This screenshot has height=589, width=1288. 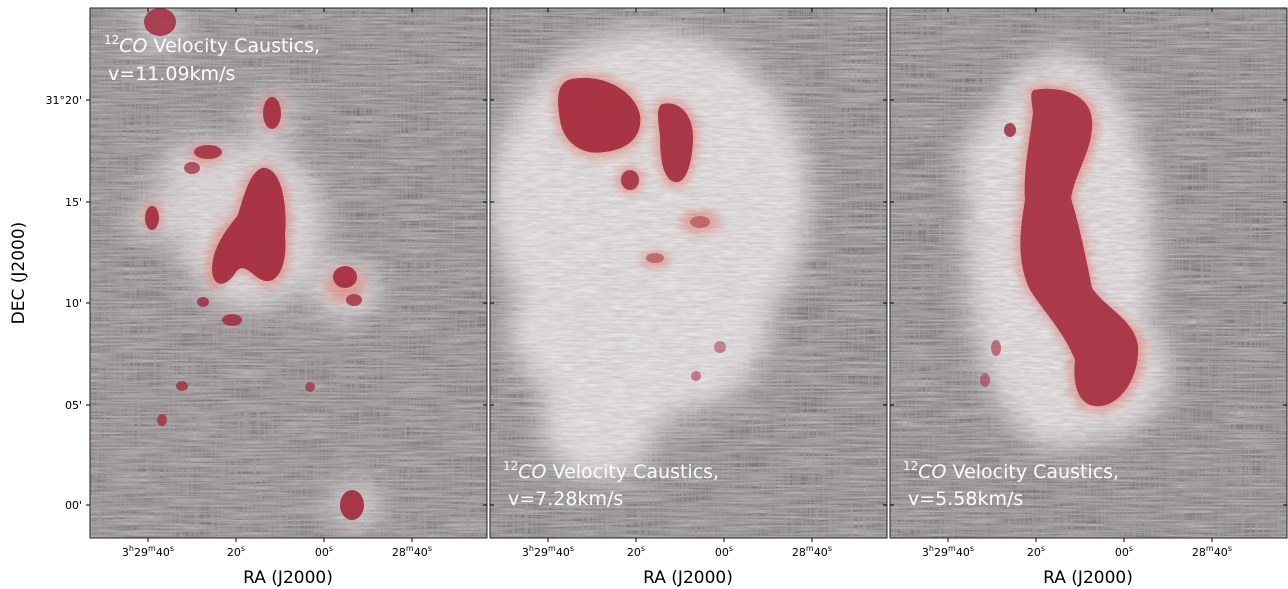 I want to click on x-axis-label-panel-1: RA (J2000), so click(x=288, y=578).